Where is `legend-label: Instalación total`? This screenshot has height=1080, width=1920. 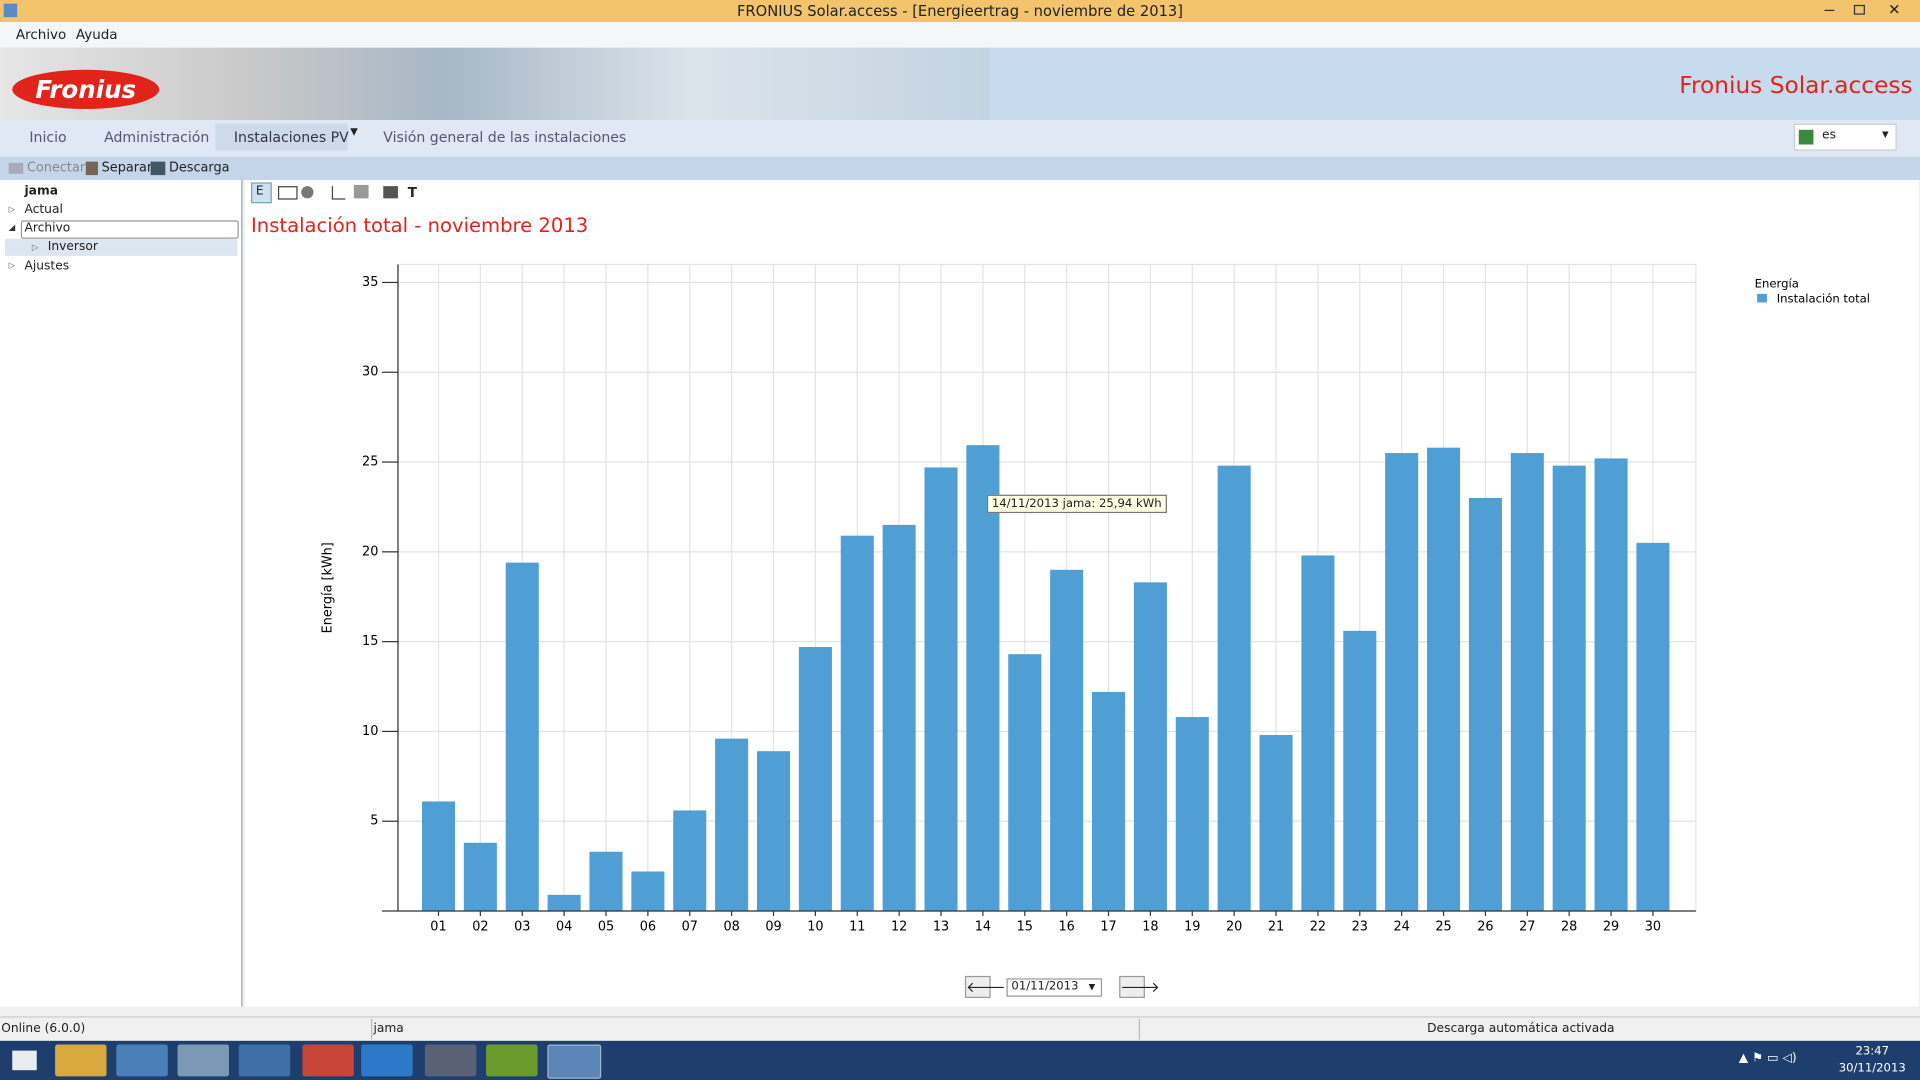
legend-label: Instalación total is located at coordinates (1823, 298).